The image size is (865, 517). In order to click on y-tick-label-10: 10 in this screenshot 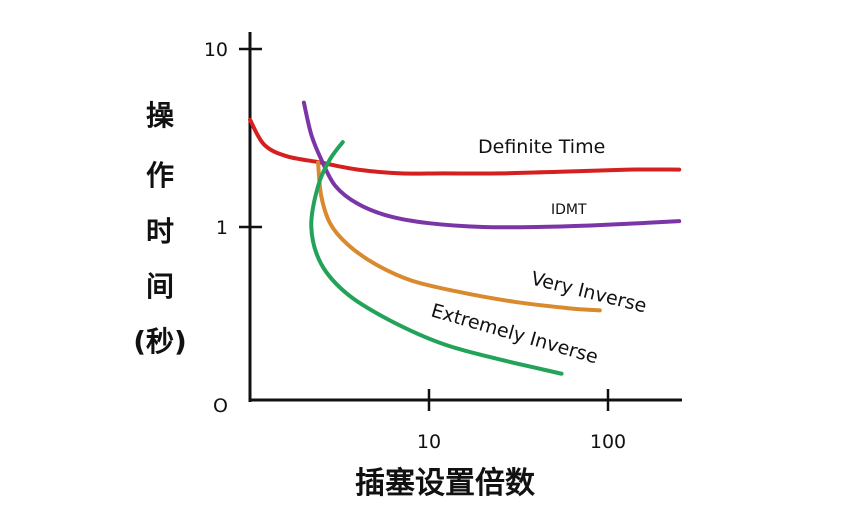, I will do `click(216, 50)`.